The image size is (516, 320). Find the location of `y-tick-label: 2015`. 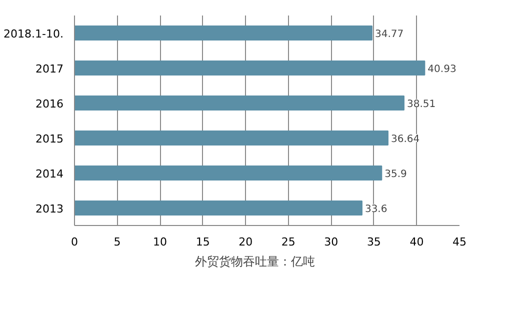

y-tick-label: 2015 is located at coordinates (50, 139).